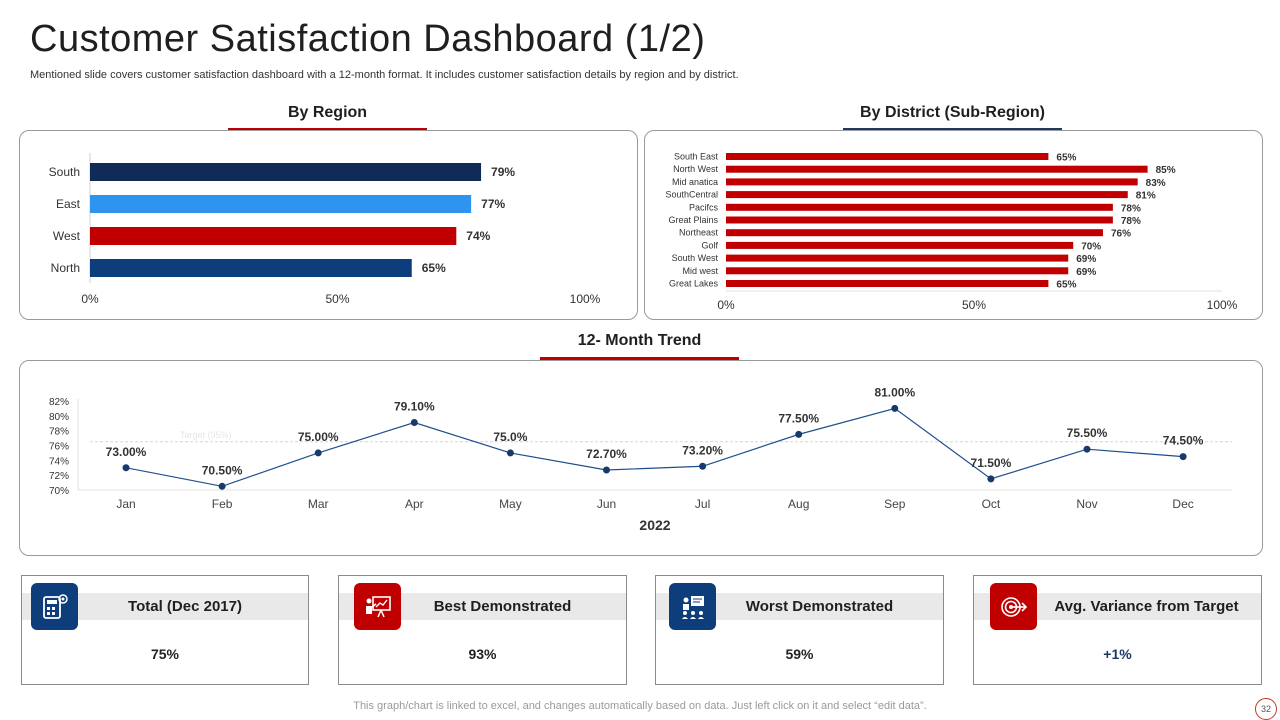 This screenshot has height=720, width=1280. I want to click on data-label: 70%, so click(1091, 246).